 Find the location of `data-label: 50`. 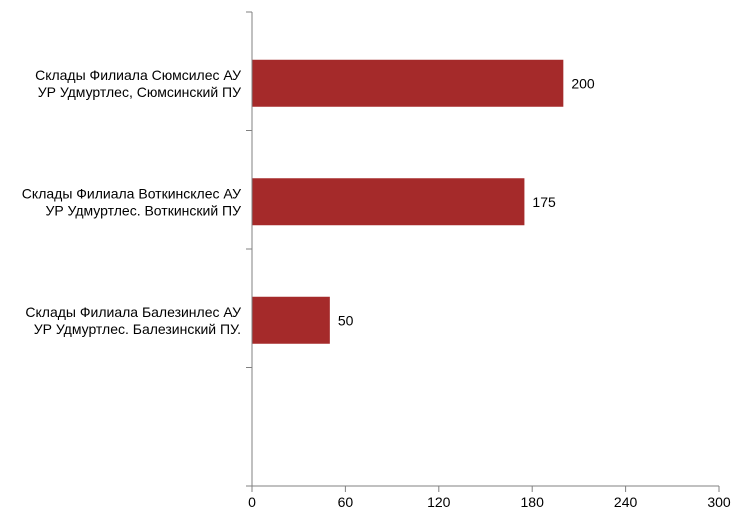

data-label: 50 is located at coordinates (346, 320).